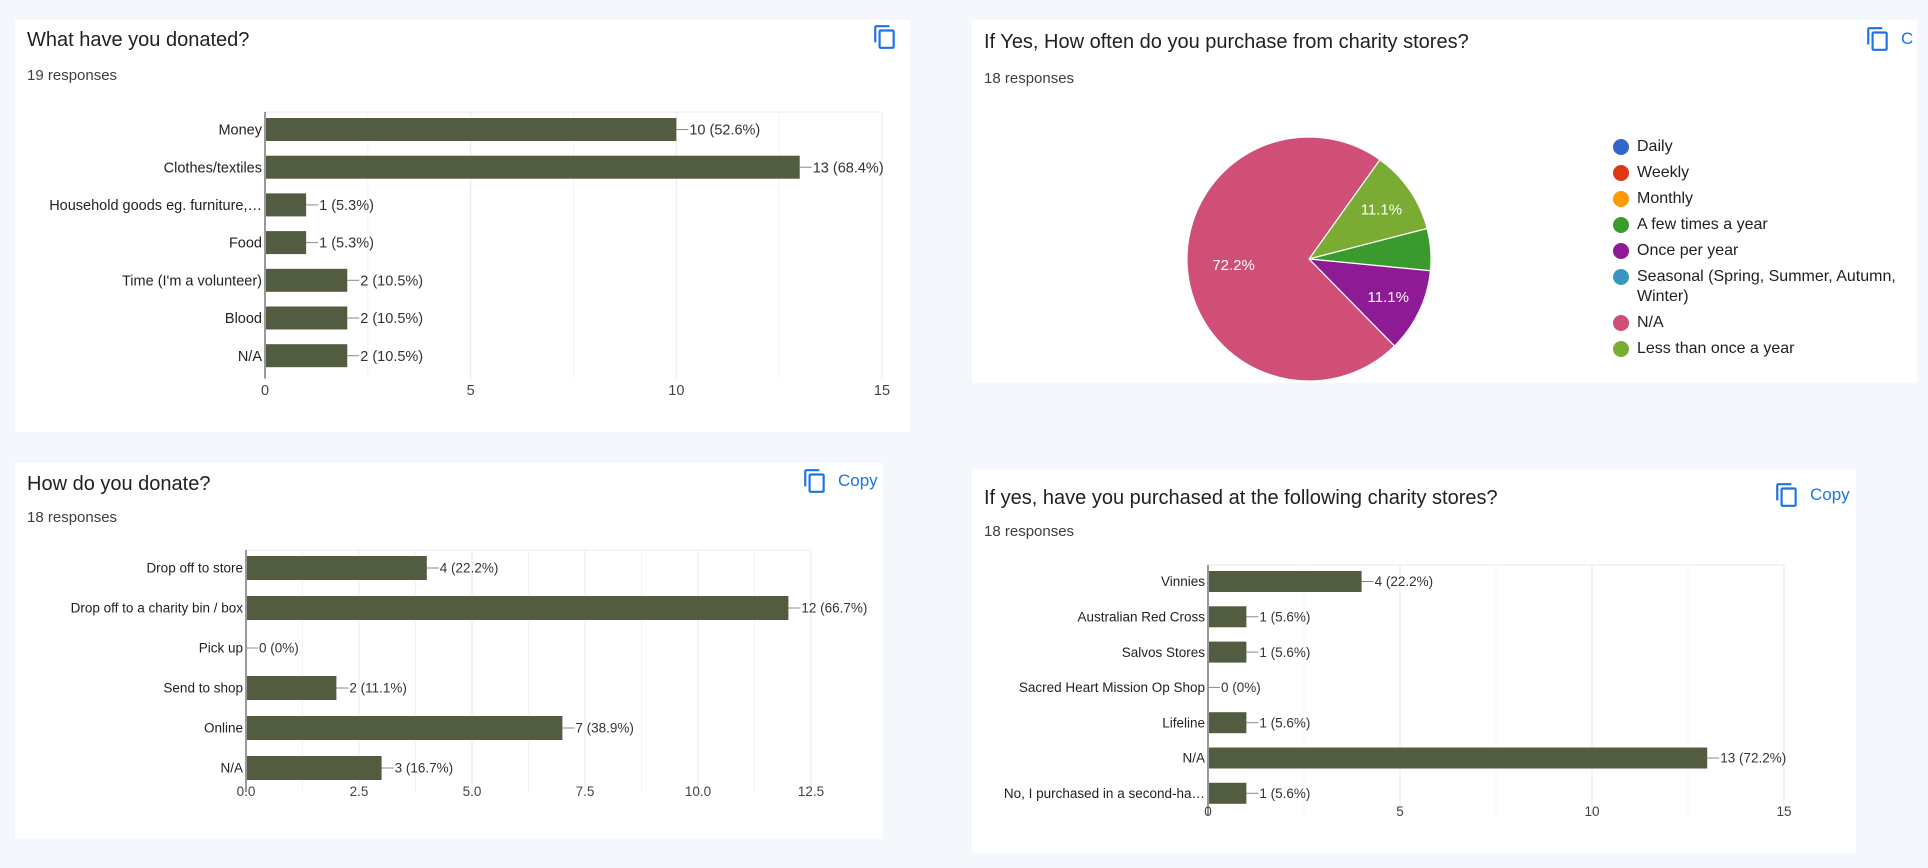 The image size is (1928, 868). Describe the element at coordinates (240, 131) in the screenshot. I see `category-label: Money` at that location.